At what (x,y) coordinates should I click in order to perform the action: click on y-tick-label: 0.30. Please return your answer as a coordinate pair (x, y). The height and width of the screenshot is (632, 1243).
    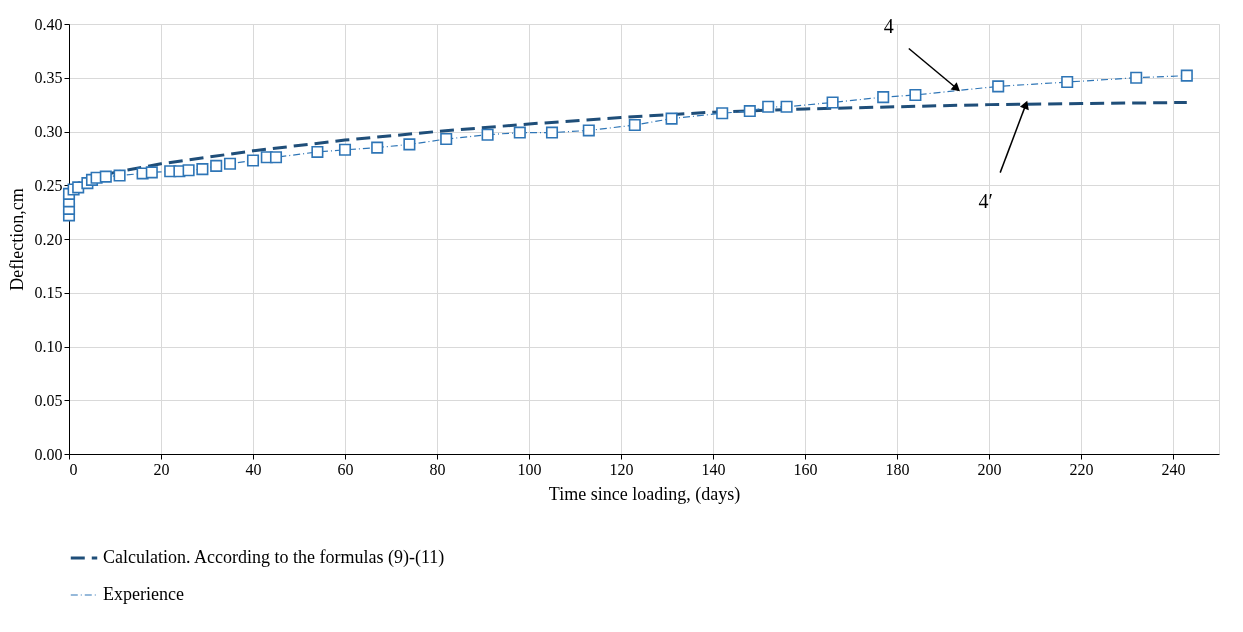
    Looking at the image, I should click on (48, 131).